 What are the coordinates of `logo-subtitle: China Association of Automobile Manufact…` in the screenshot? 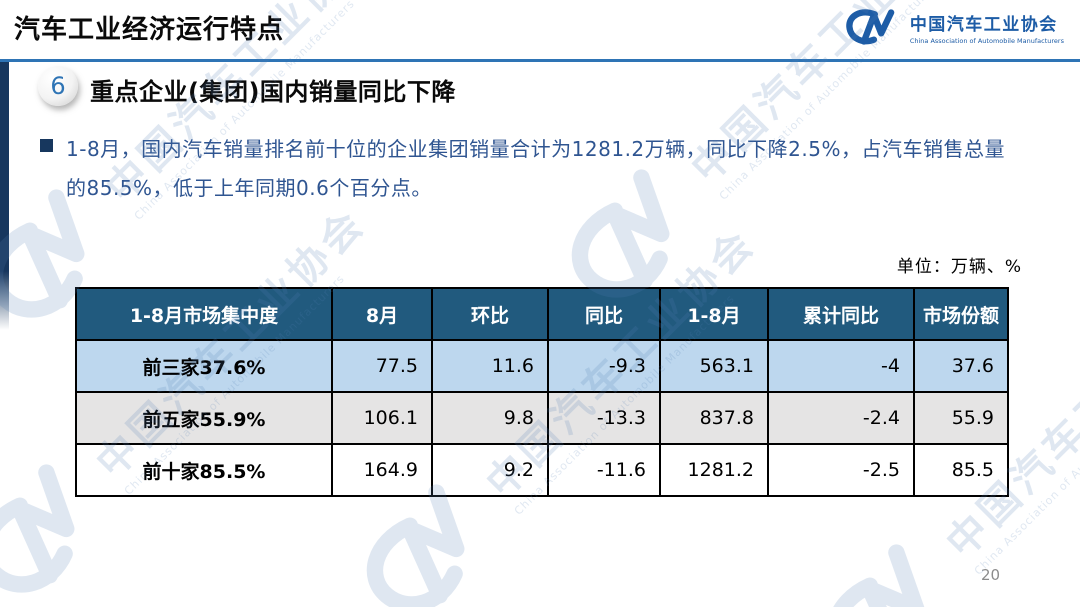 It's located at (986, 40).